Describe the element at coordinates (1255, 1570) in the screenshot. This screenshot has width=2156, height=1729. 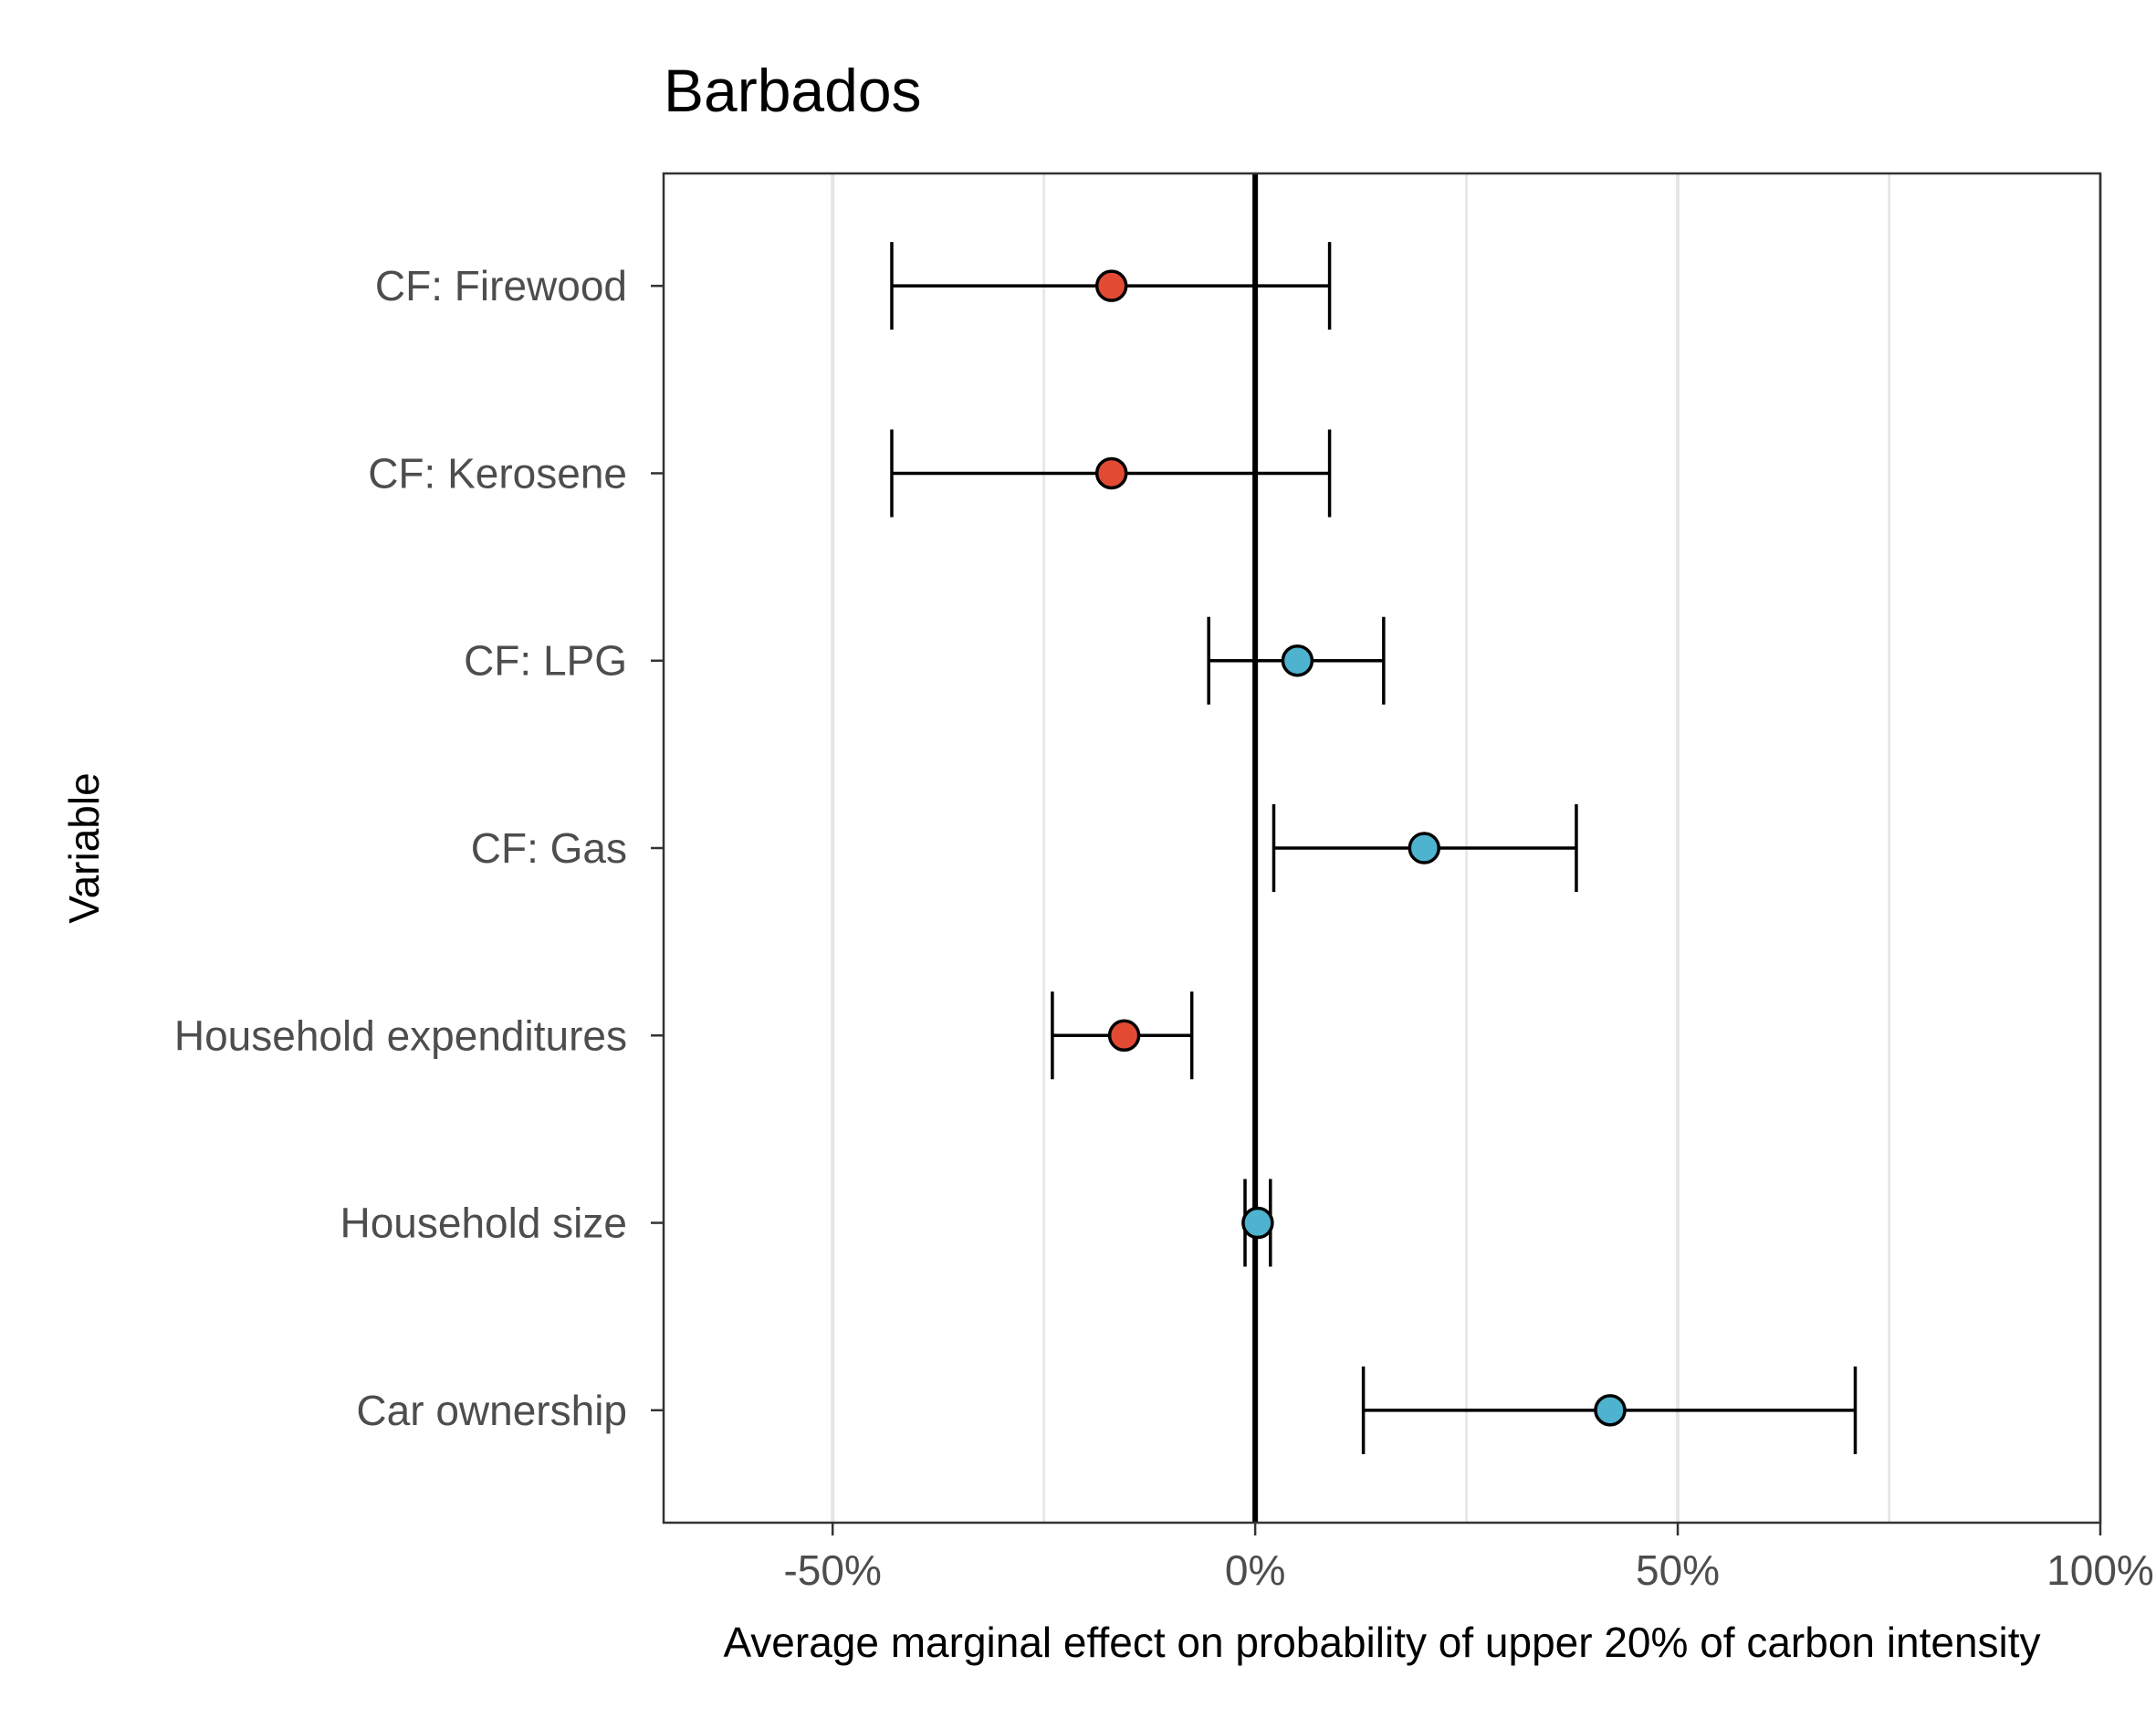
I see `x-tick-label: 0%` at that location.